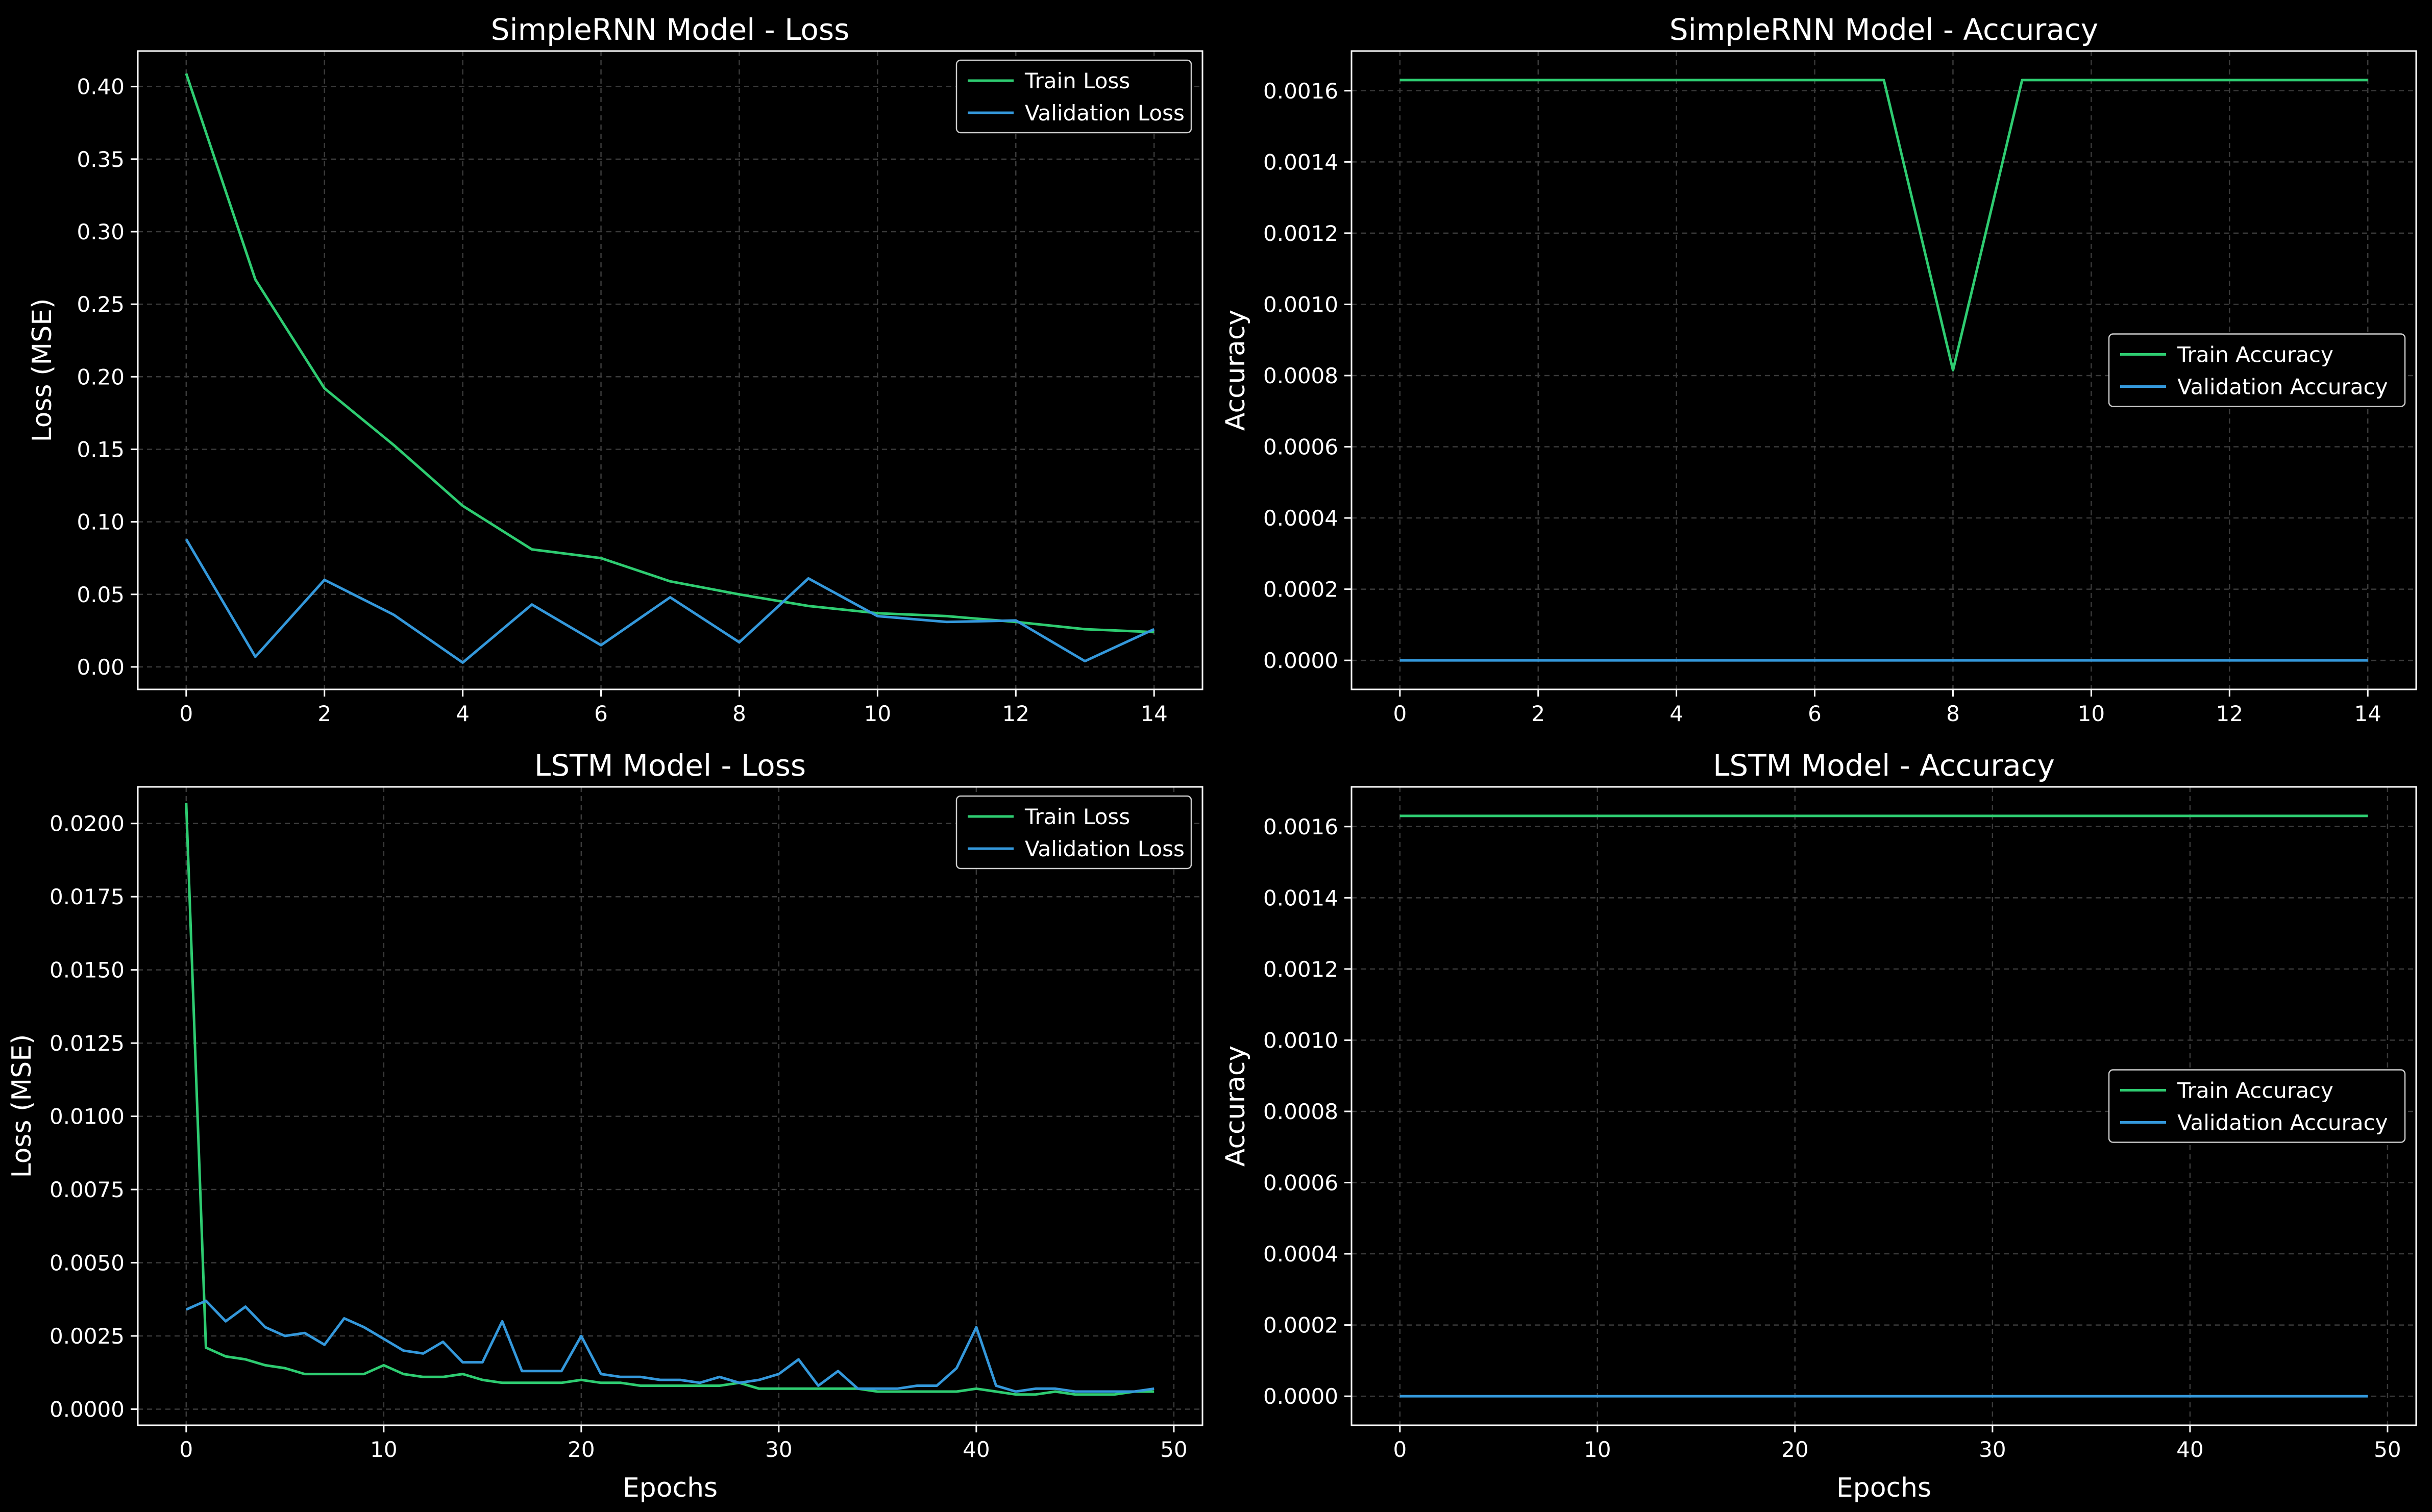 The width and height of the screenshot is (2432, 1512). Describe the element at coordinates (87, 1116) in the screenshot. I see `y-tick-label: 0.0100` at that location.